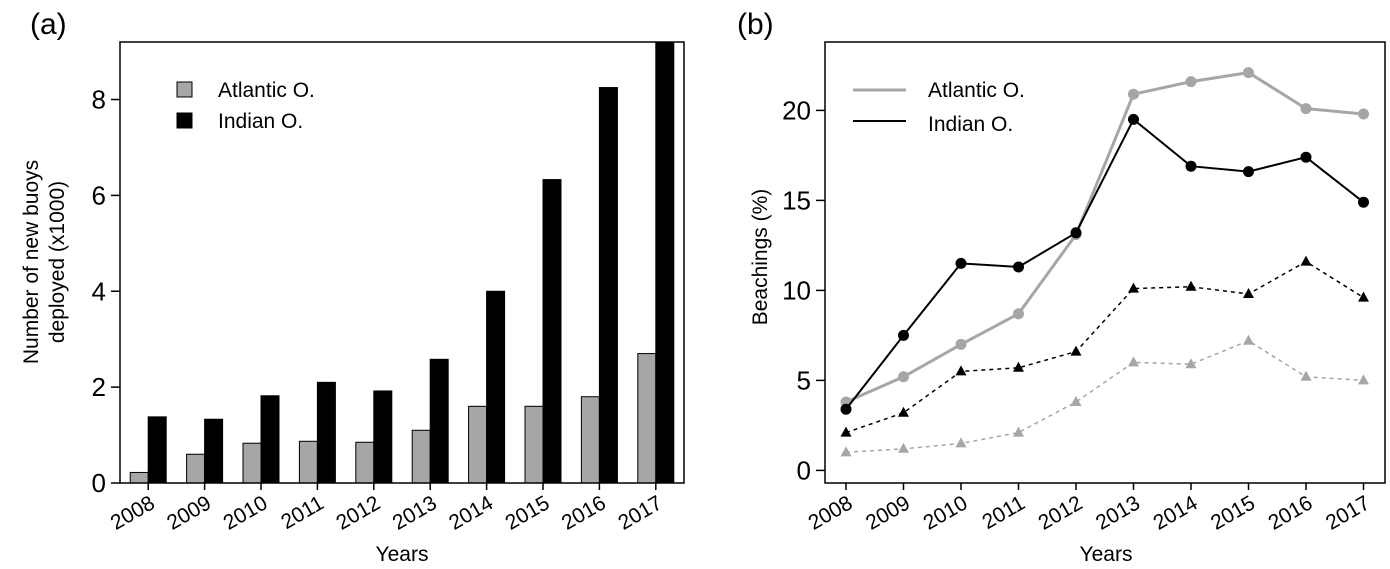 This screenshot has height=569, width=1390. I want to click on x-tick-label: 2016, so click(584, 512).